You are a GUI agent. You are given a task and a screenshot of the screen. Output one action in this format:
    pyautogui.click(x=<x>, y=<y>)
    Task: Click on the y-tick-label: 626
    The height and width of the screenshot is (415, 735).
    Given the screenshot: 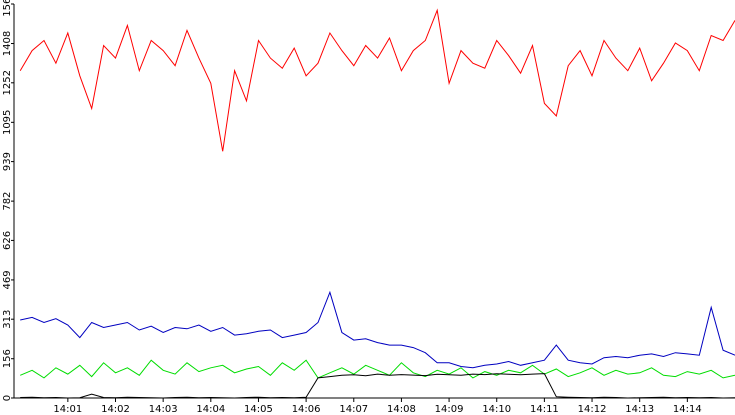 What is the action you would take?
    pyautogui.click(x=7, y=240)
    